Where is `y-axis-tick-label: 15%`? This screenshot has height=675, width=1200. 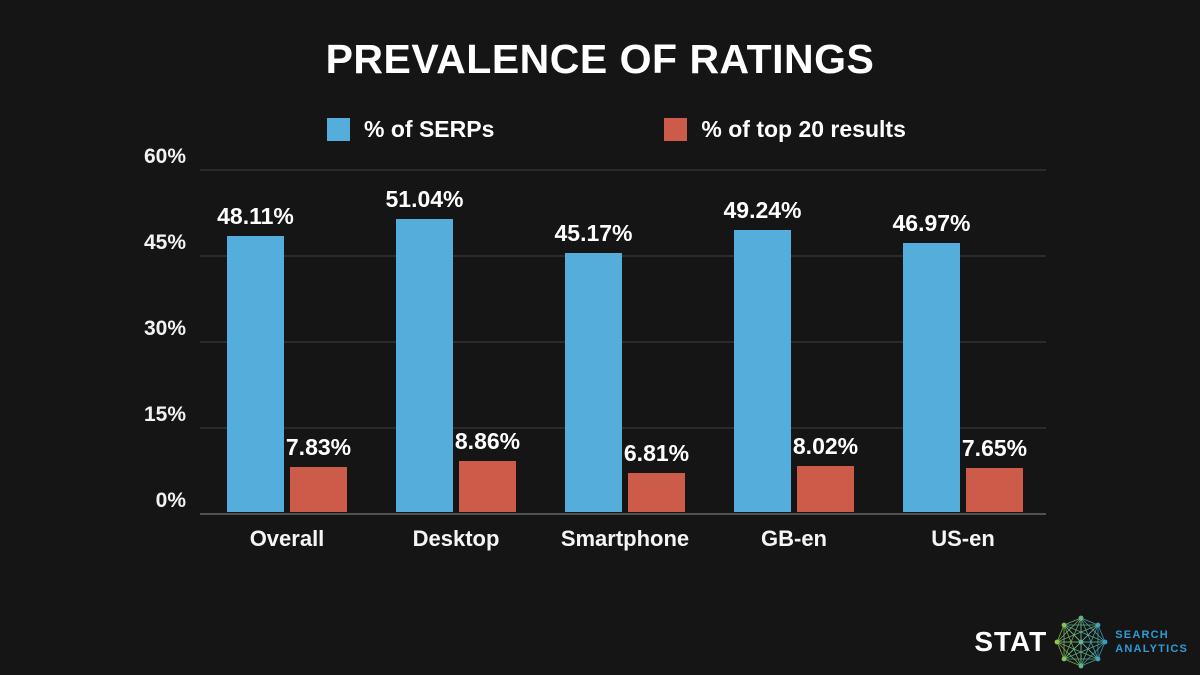 y-axis-tick-label: 15% is located at coordinates (164, 414).